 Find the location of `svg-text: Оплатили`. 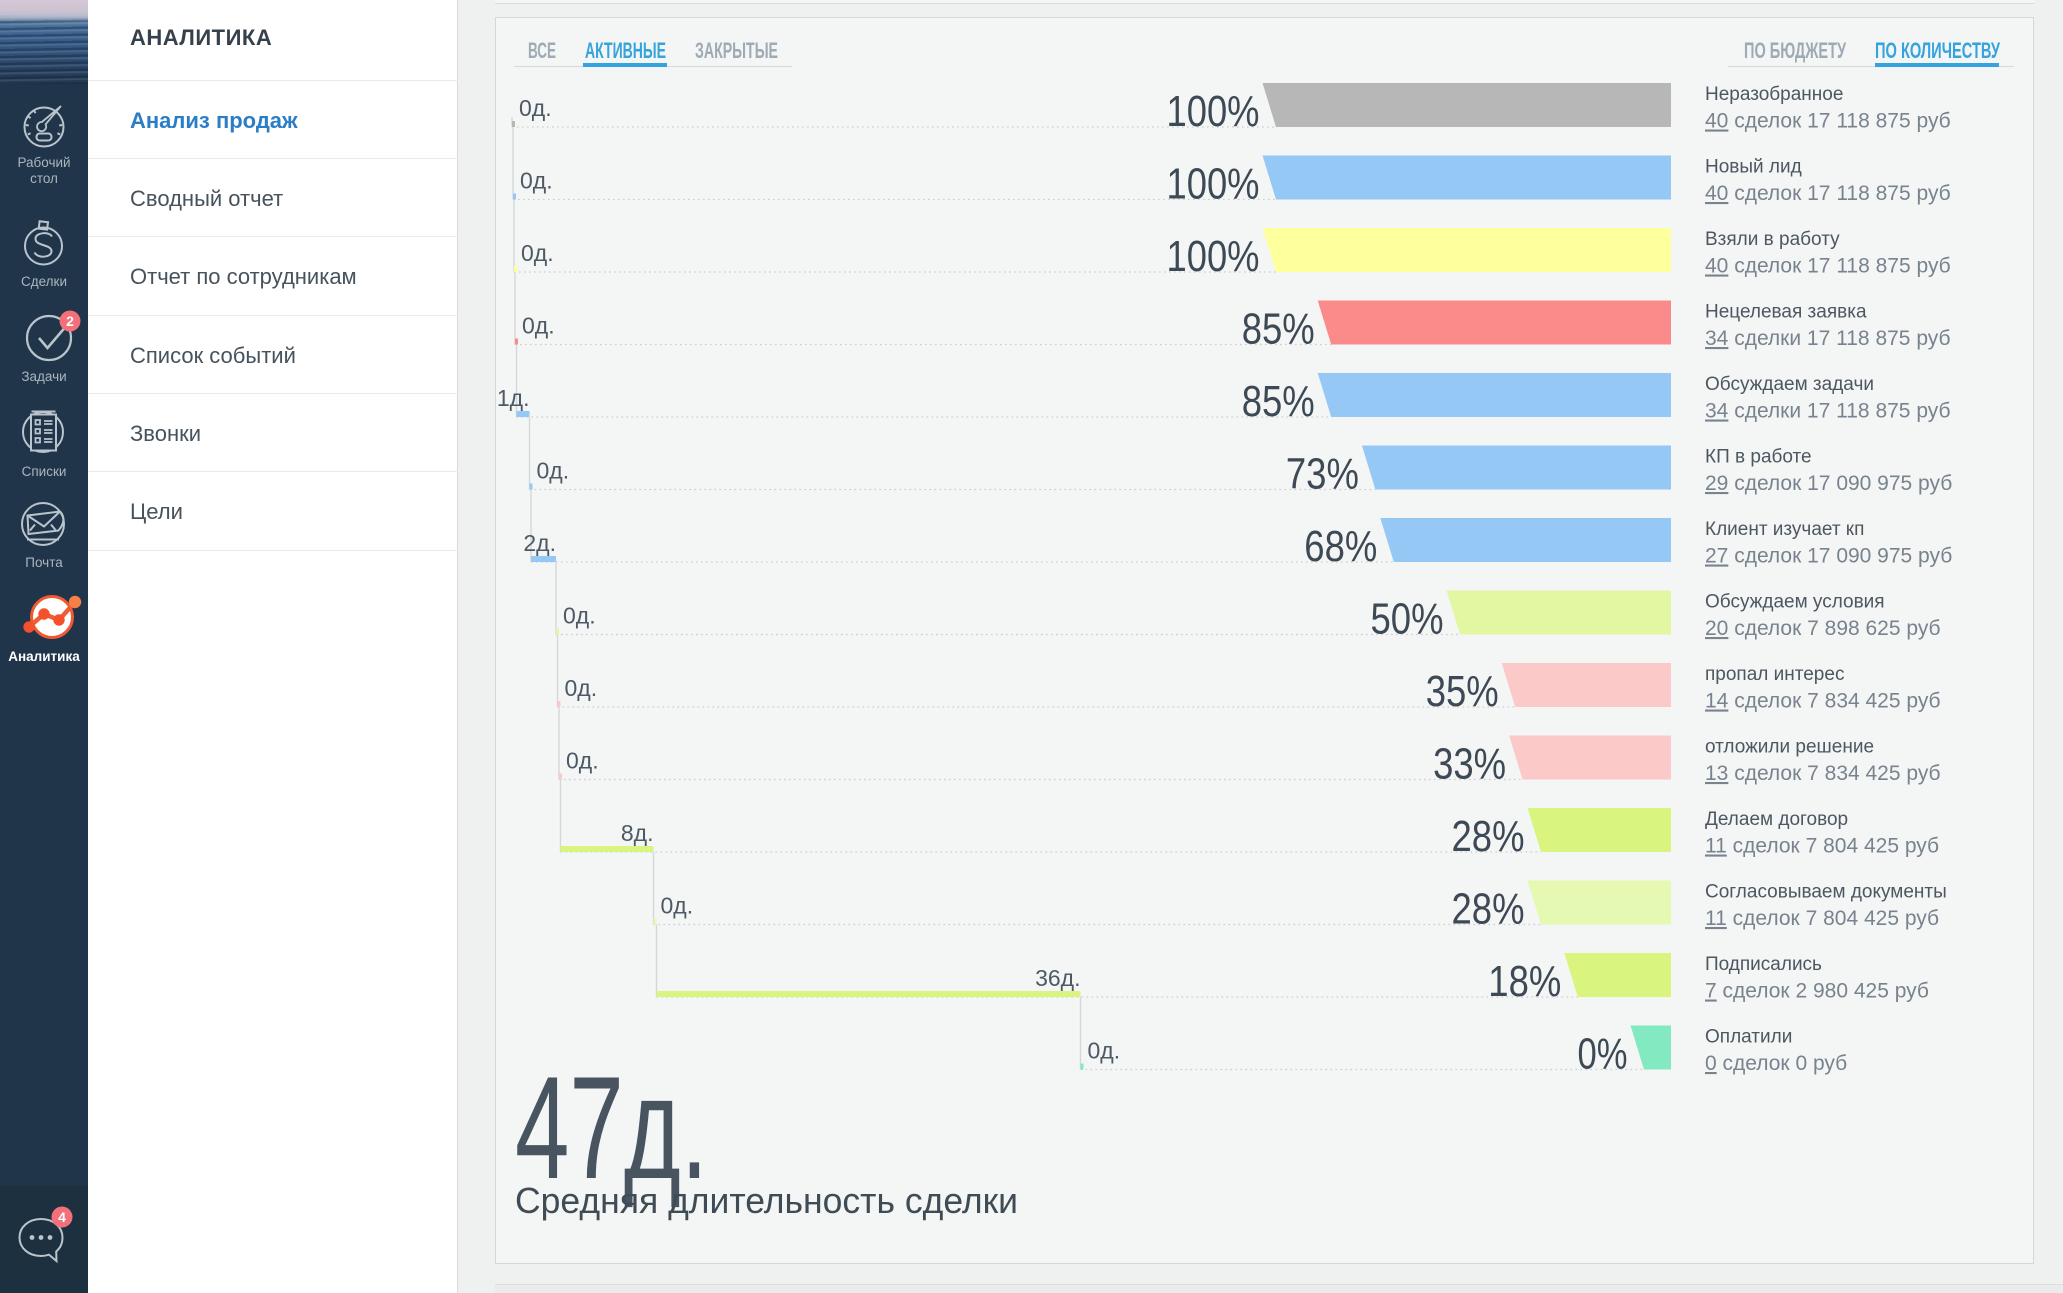

svg-text: Оплатили is located at coordinates (1748, 1037).